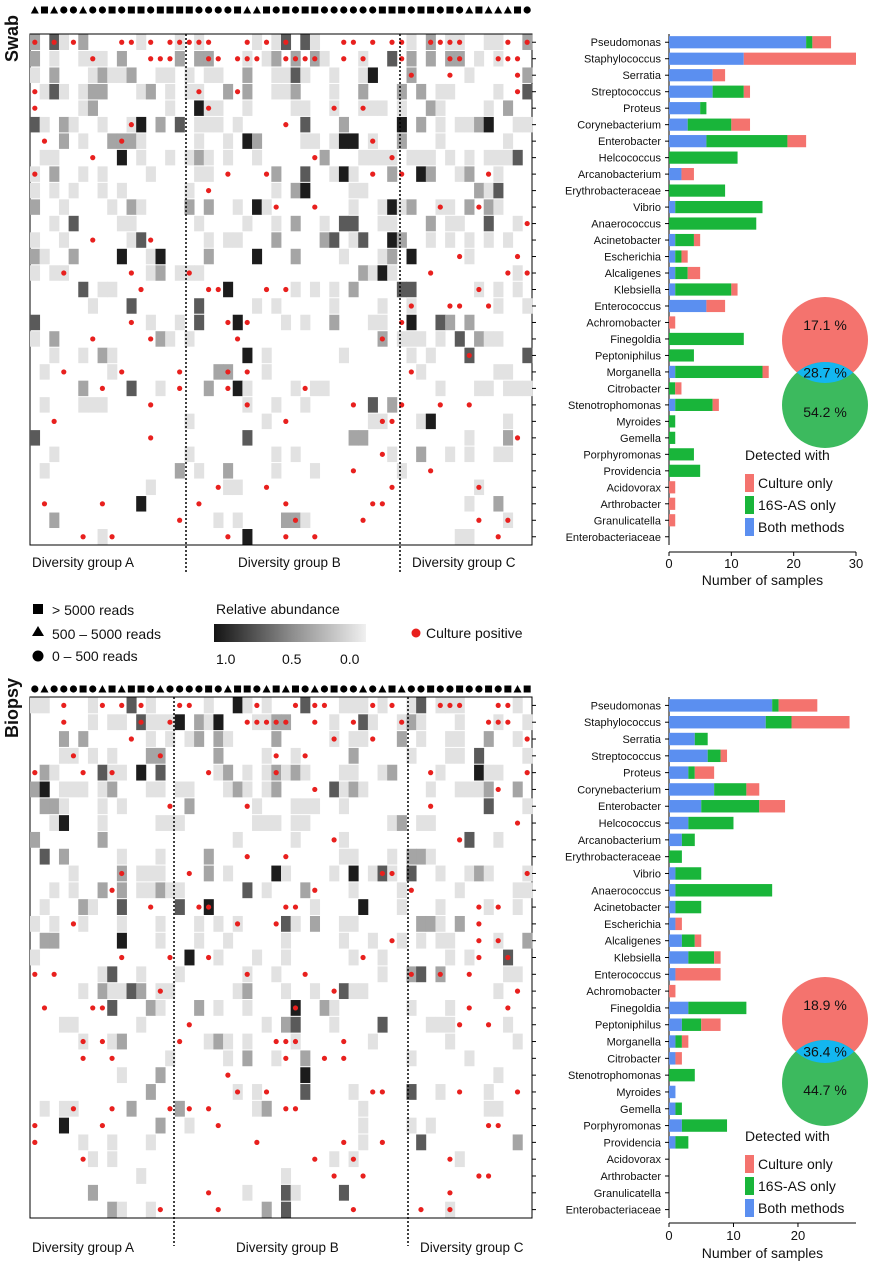 Image resolution: width=870 pixels, height=1272 pixels. What do you see at coordinates (627, 307) in the screenshot?
I see `genus-label: Enterococcus` at bounding box center [627, 307].